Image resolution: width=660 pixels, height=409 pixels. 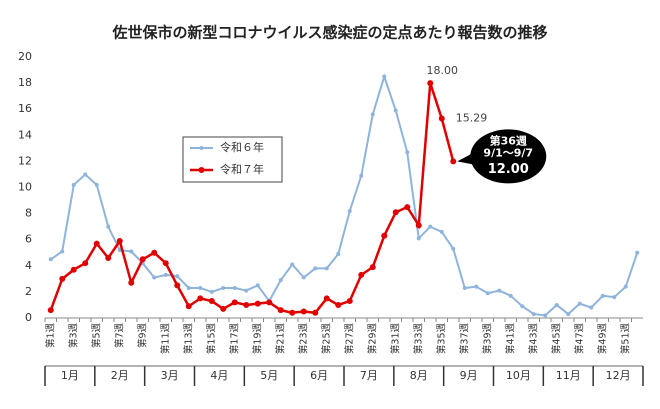 What do you see at coordinates (319, 375) in the screenshot?
I see `month-label: 6月` at bounding box center [319, 375].